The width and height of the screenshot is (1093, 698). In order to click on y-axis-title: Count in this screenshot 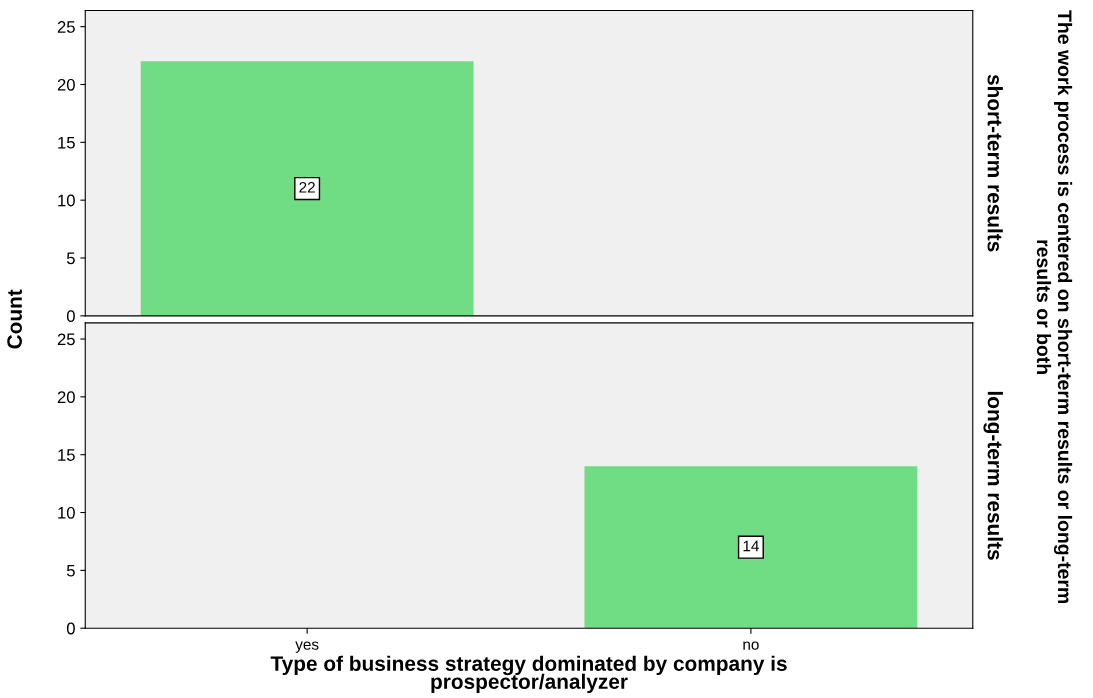, I will do `click(14, 319)`.